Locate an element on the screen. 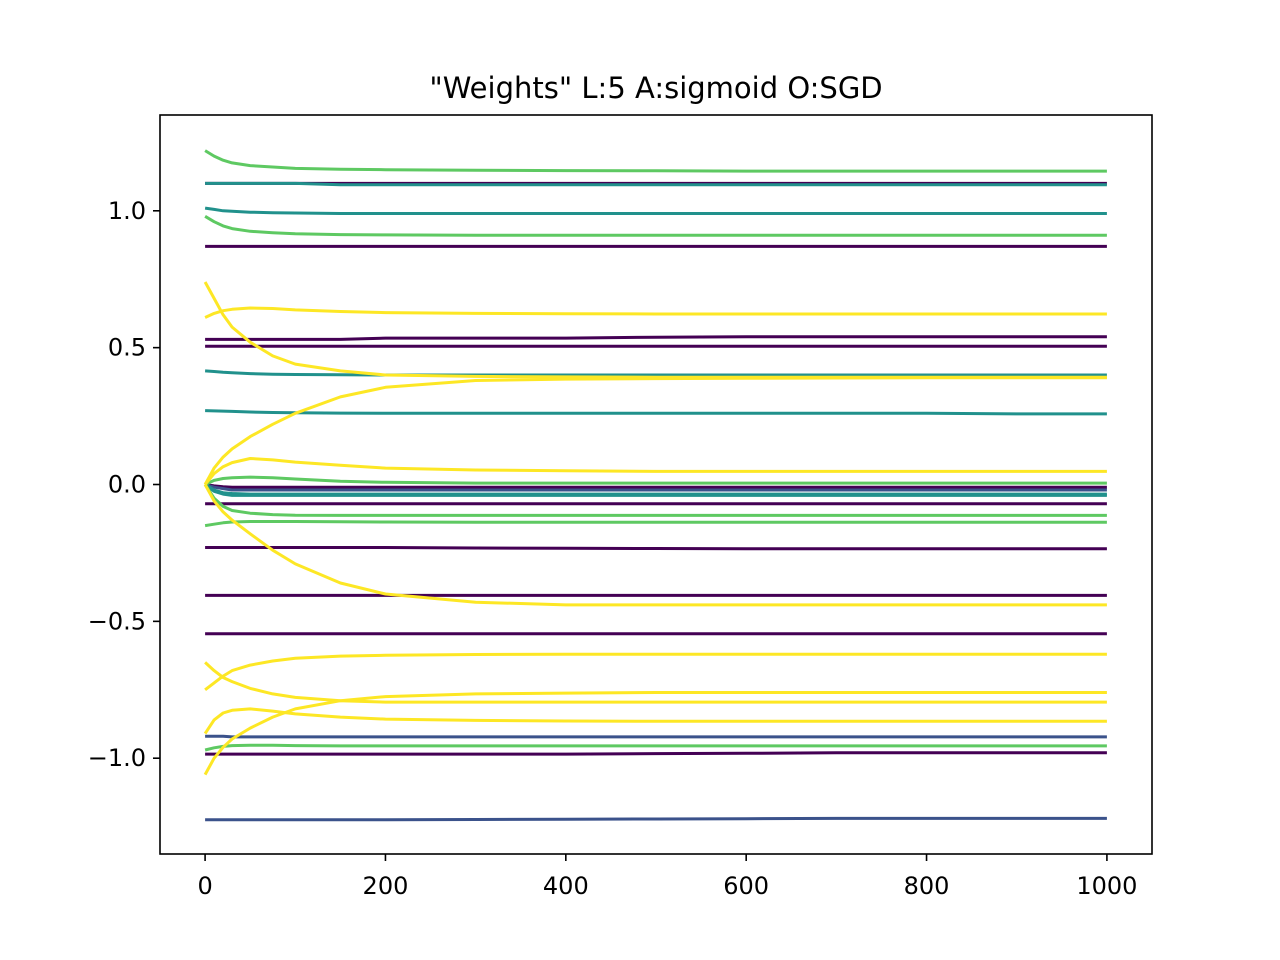 Image resolution: width=1280 pixels, height=960 pixels. x-tick-label: 600 is located at coordinates (746, 886).